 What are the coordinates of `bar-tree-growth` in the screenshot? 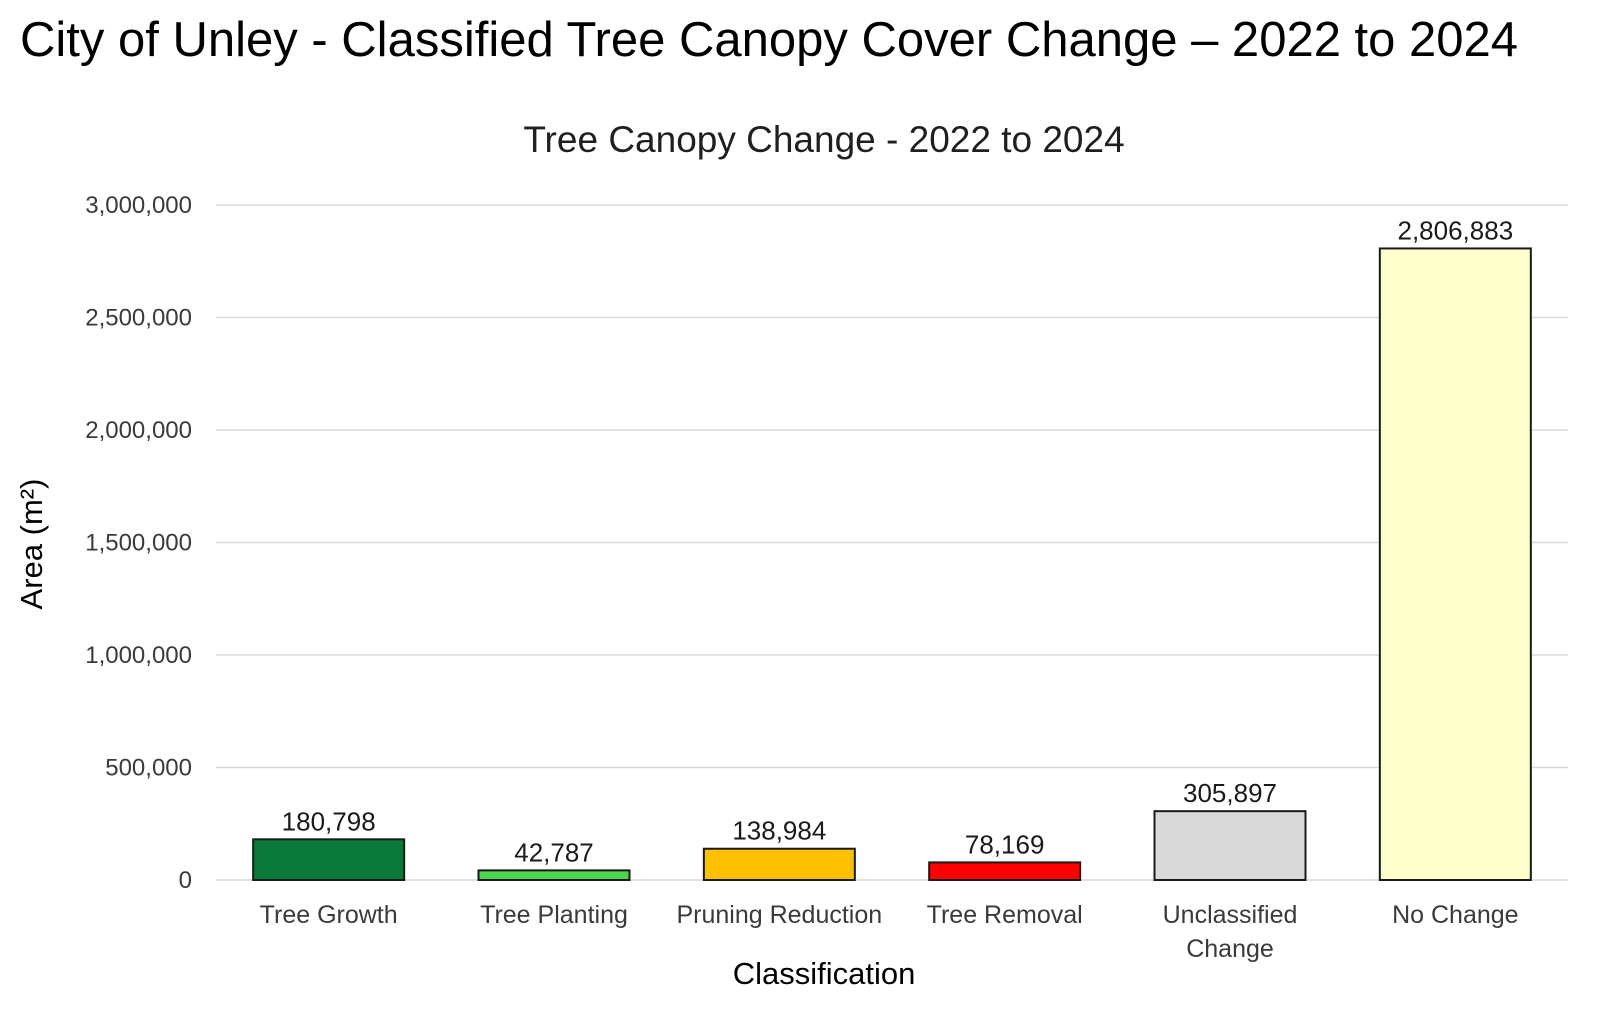 It's located at (329, 859).